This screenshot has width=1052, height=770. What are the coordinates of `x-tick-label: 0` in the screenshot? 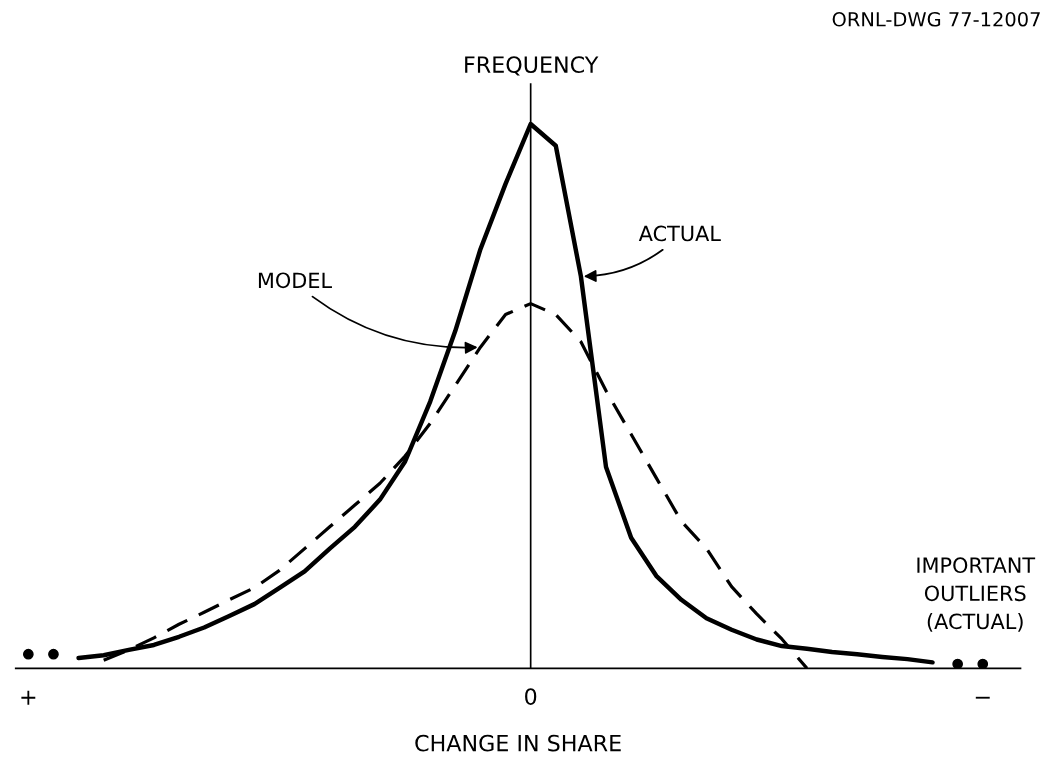 It's located at (531, 697).